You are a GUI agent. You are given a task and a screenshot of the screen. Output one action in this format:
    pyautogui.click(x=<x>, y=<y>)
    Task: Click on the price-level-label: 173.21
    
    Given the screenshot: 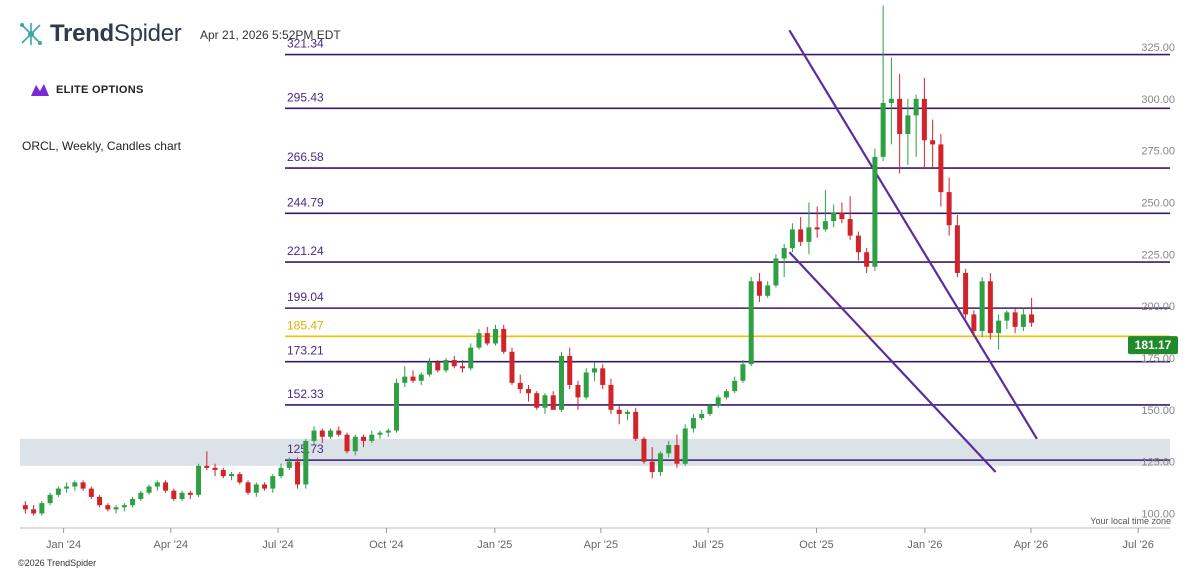 What is the action you would take?
    pyautogui.click(x=305, y=351)
    